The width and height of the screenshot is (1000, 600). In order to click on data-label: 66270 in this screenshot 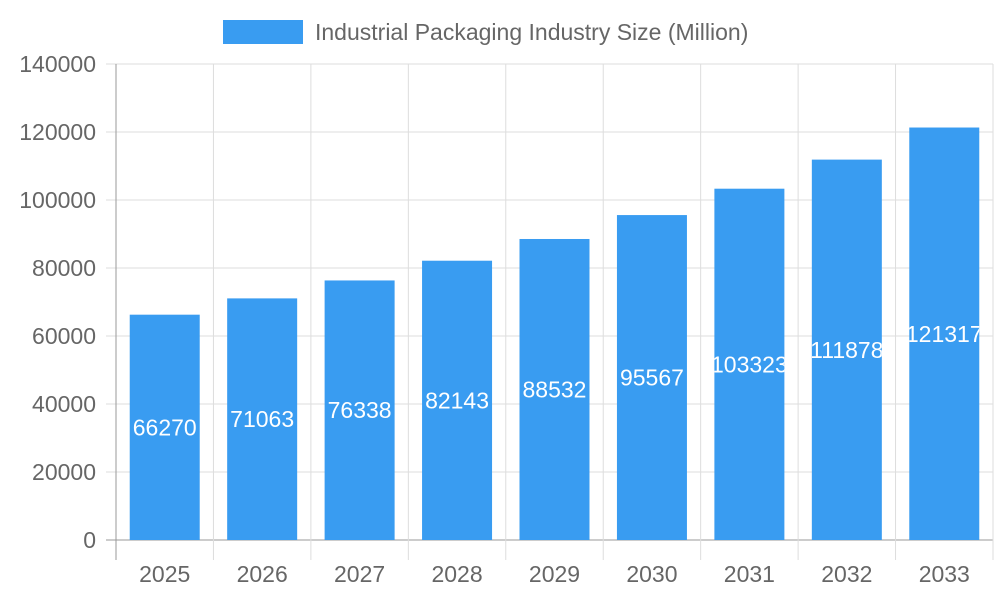, I will do `click(165, 427)`.